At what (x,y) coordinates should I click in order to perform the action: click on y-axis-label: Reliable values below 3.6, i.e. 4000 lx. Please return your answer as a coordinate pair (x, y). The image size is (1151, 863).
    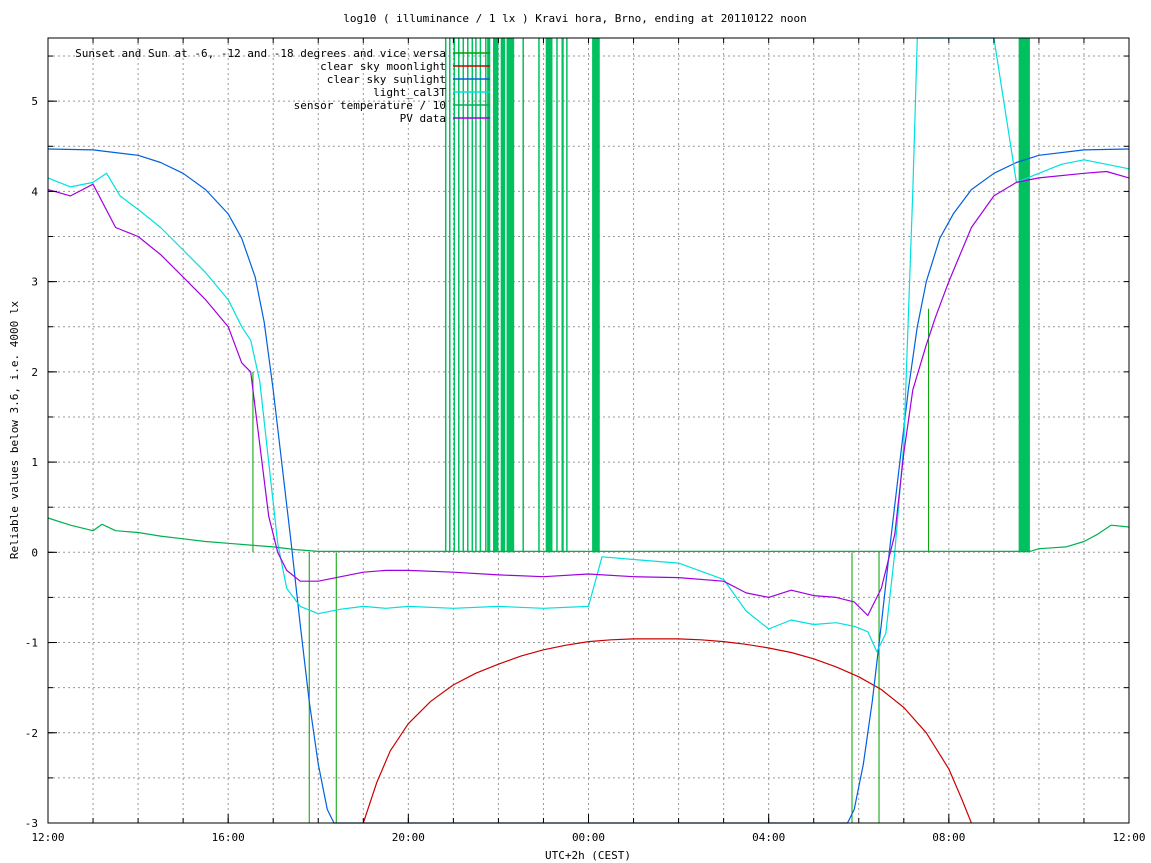
    Looking at the image, I should click on (14, 429).